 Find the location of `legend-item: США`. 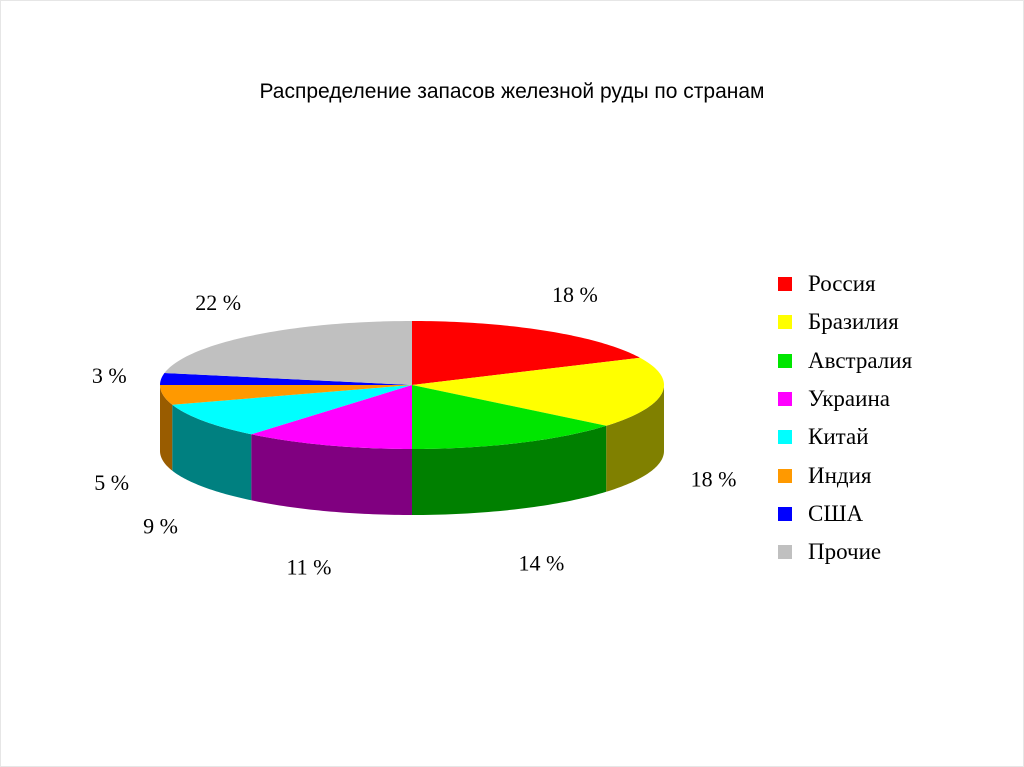

legend-item: США is located at coordinates (845, 514).